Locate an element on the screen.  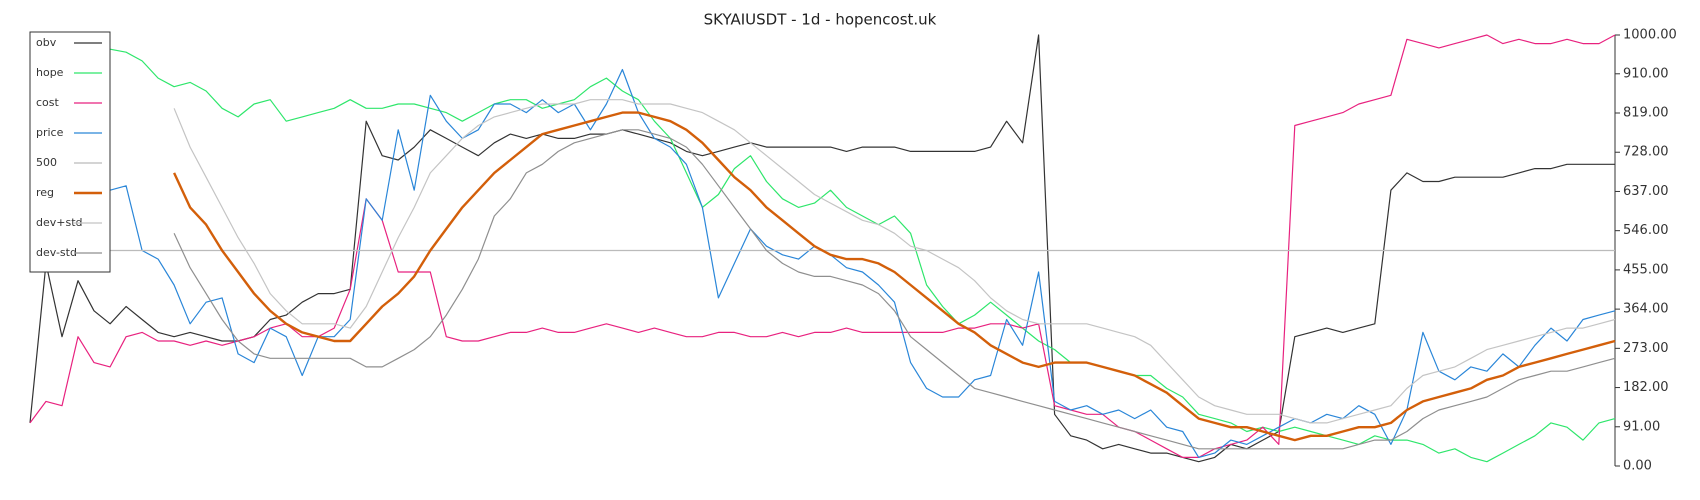
legend-label: hope is located at coordinates (50, 72).